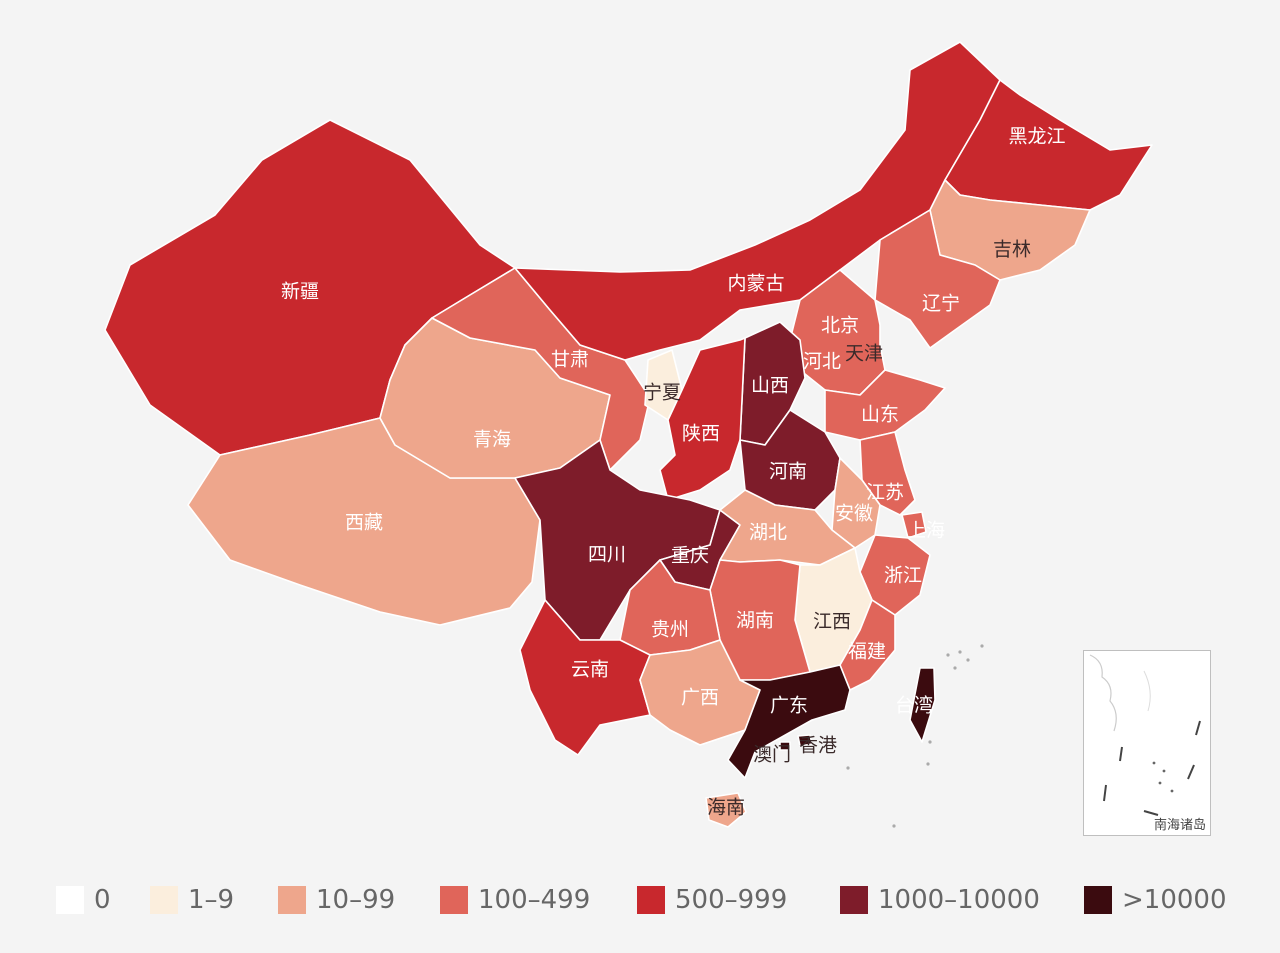 This screenshot has height=953, width=1280. Describe the element at coordinates (731, 900) in the screenshot. I see `legend-label: 500–999` at that location.